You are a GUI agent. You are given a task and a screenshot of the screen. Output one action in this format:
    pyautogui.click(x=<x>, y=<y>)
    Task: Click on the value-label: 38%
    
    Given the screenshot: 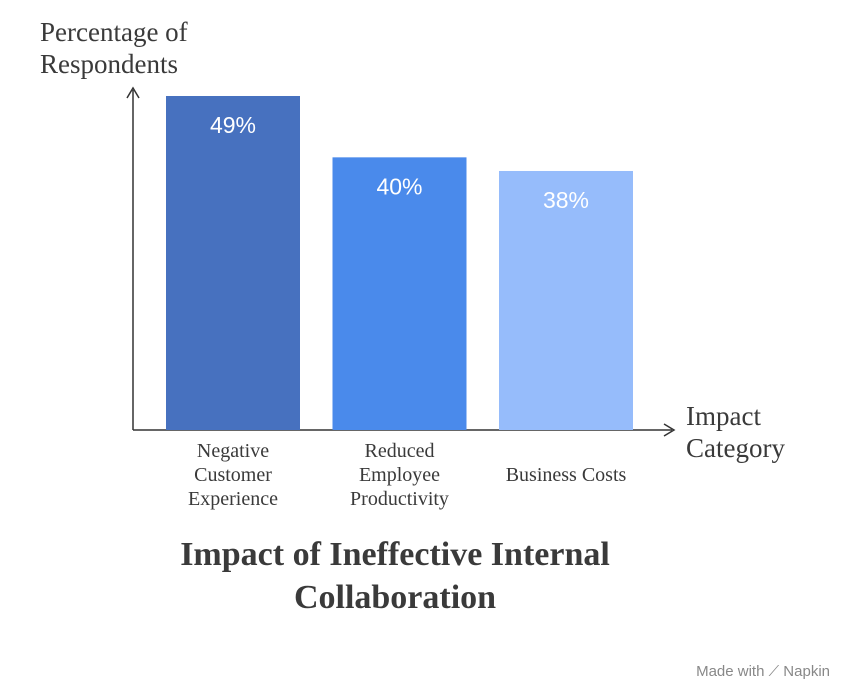 What is the action you would take?
    pyautogui.click(x=566, y=200)
    